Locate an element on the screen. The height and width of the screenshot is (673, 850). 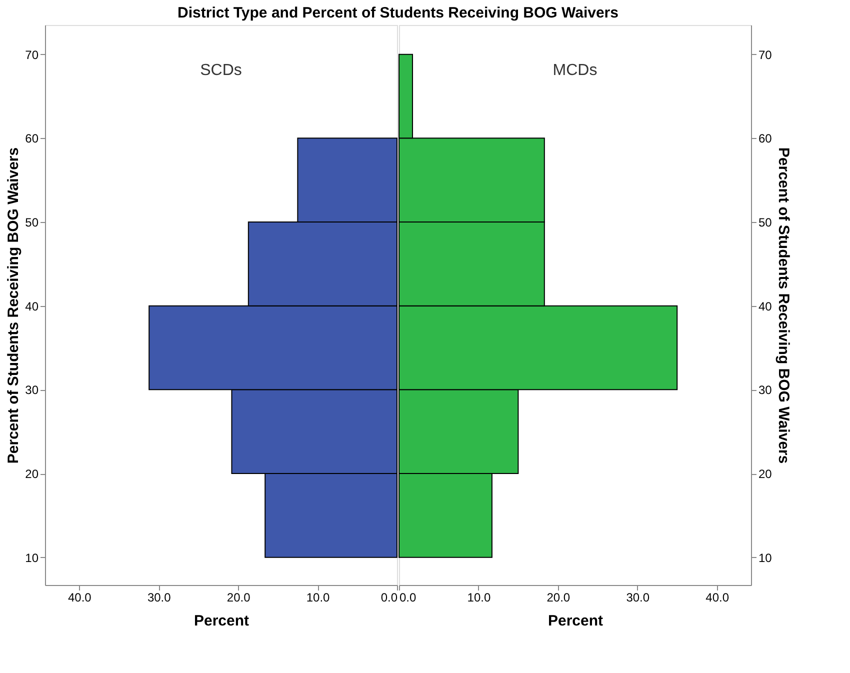
chart-title: District Type and Percent of Students Receiving BOG Waivers is located at coordinates (398, 13).